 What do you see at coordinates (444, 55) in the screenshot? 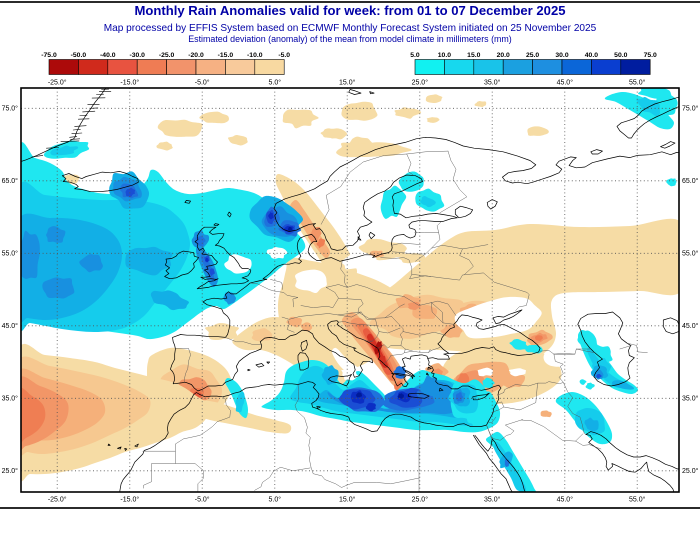
I see `svg-text: 10.0` at bounding box center [444, 55].